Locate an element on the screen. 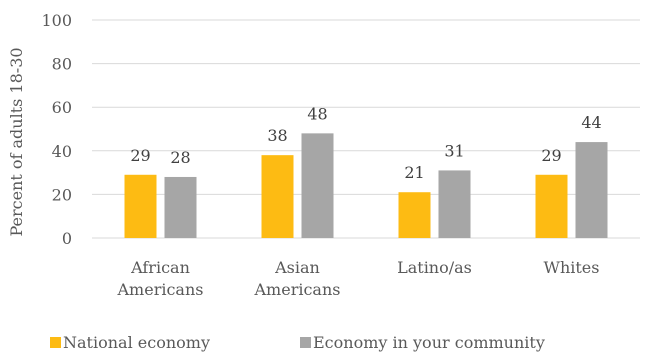  data-label-1-2: 31 is located at coordinates (454, 150).